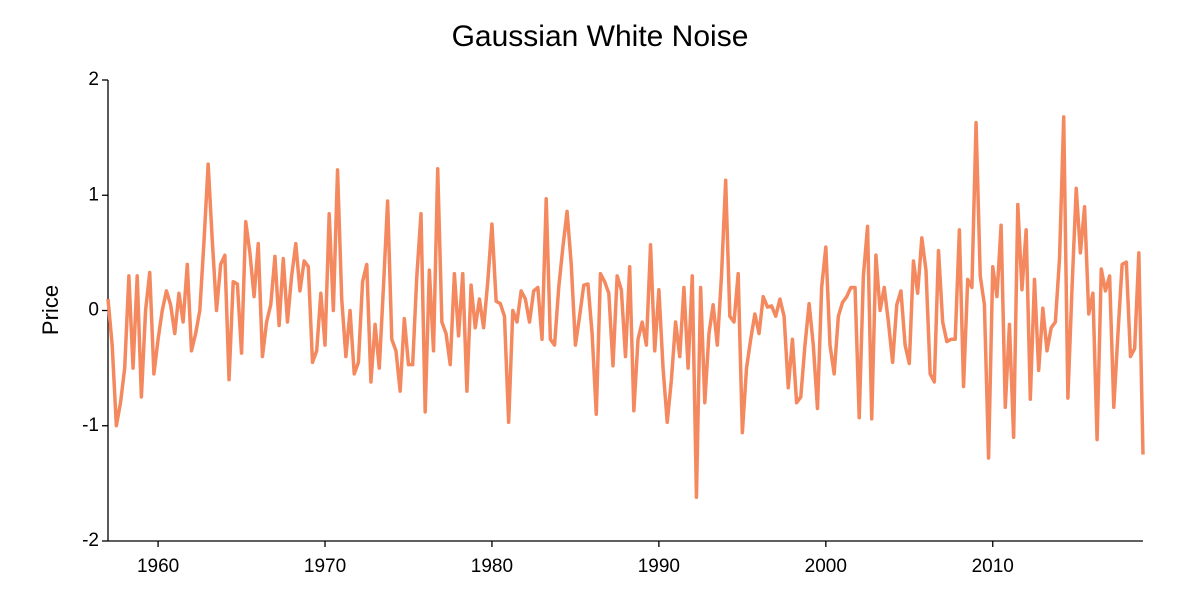 Image resolution: width=1200 pixels, height=600 pixels. What do you see at coordinates (90, 540) in the screenshot?
I see `y-tick-label: -2` at bounding box center [90, 540].